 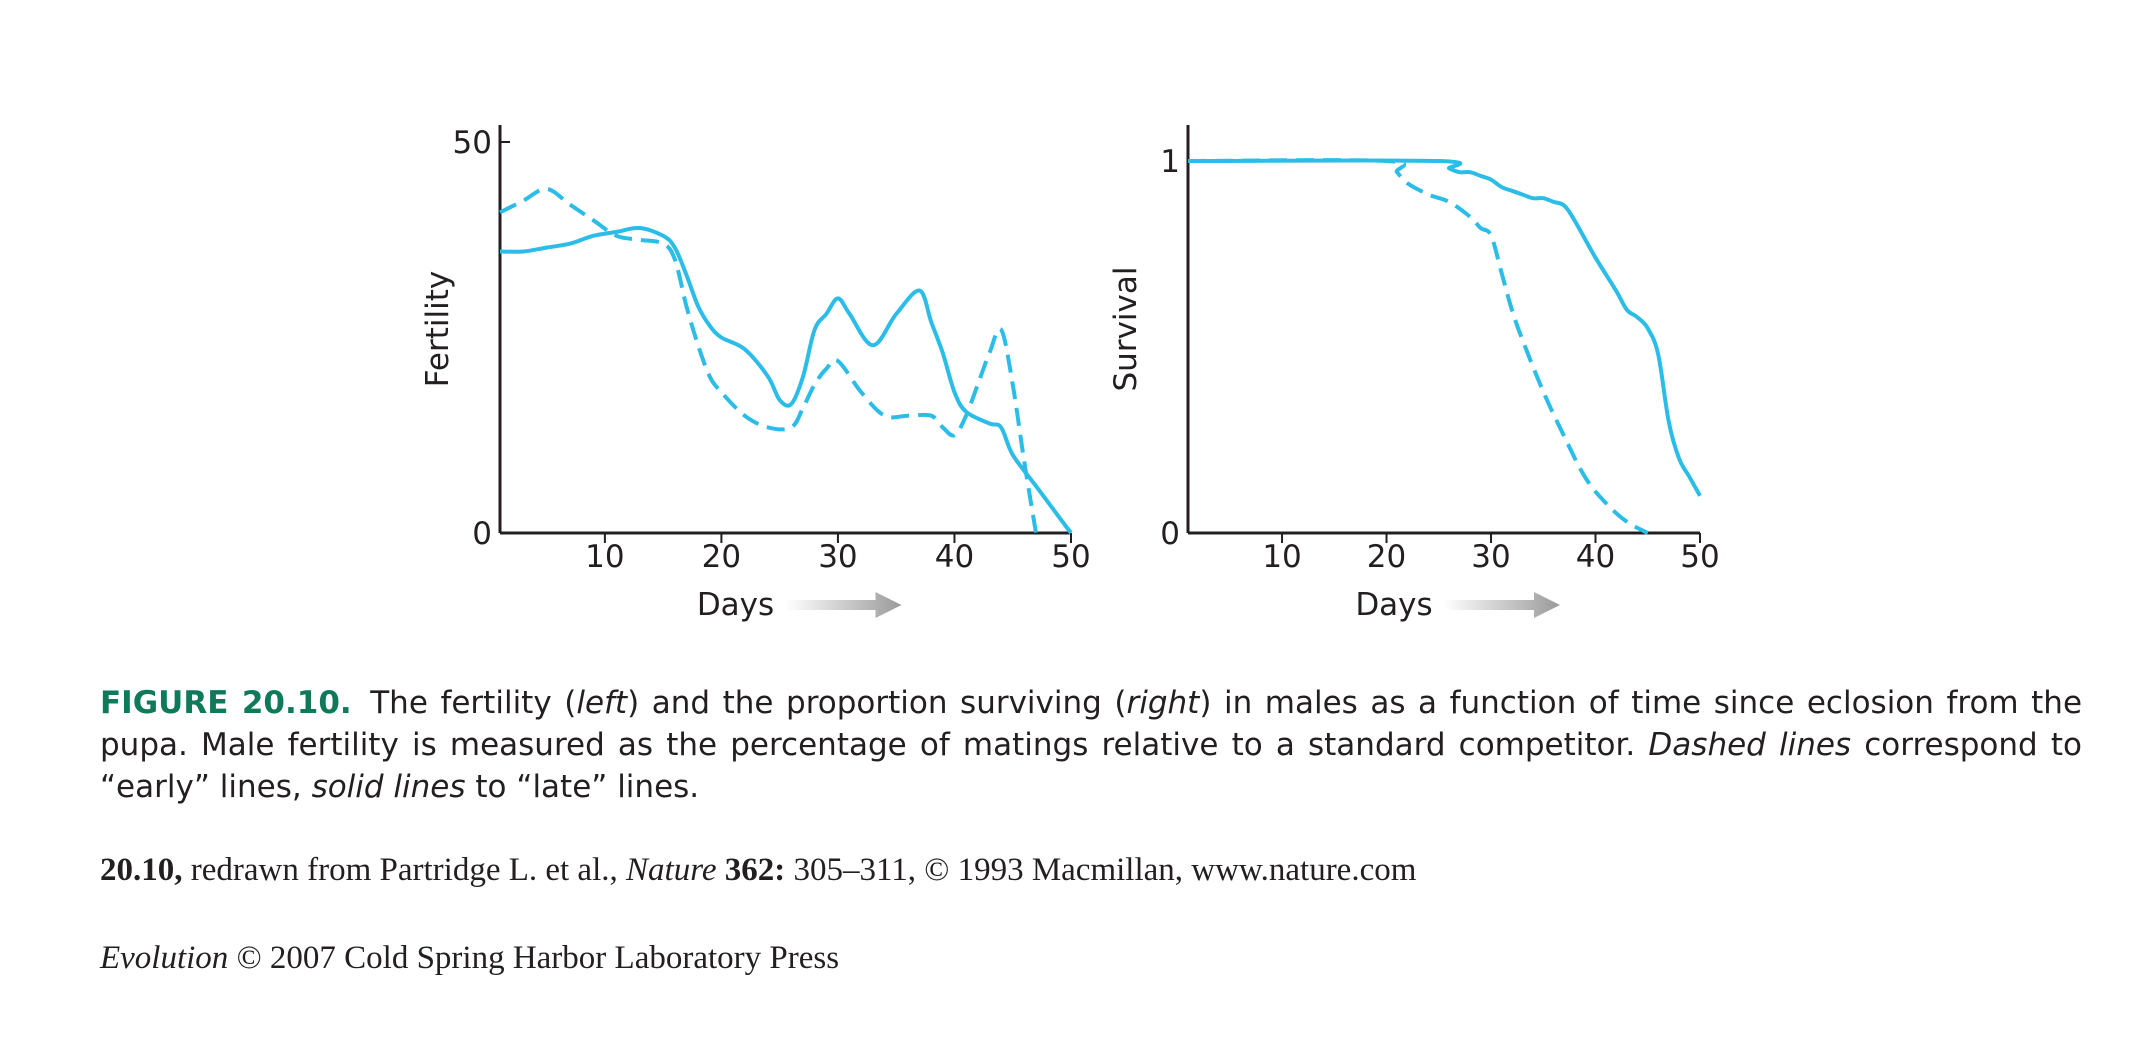 I want to click on survival-chart: 10 20 30 40 50 0 1 Survival Days, so click(x=1414, y=374).